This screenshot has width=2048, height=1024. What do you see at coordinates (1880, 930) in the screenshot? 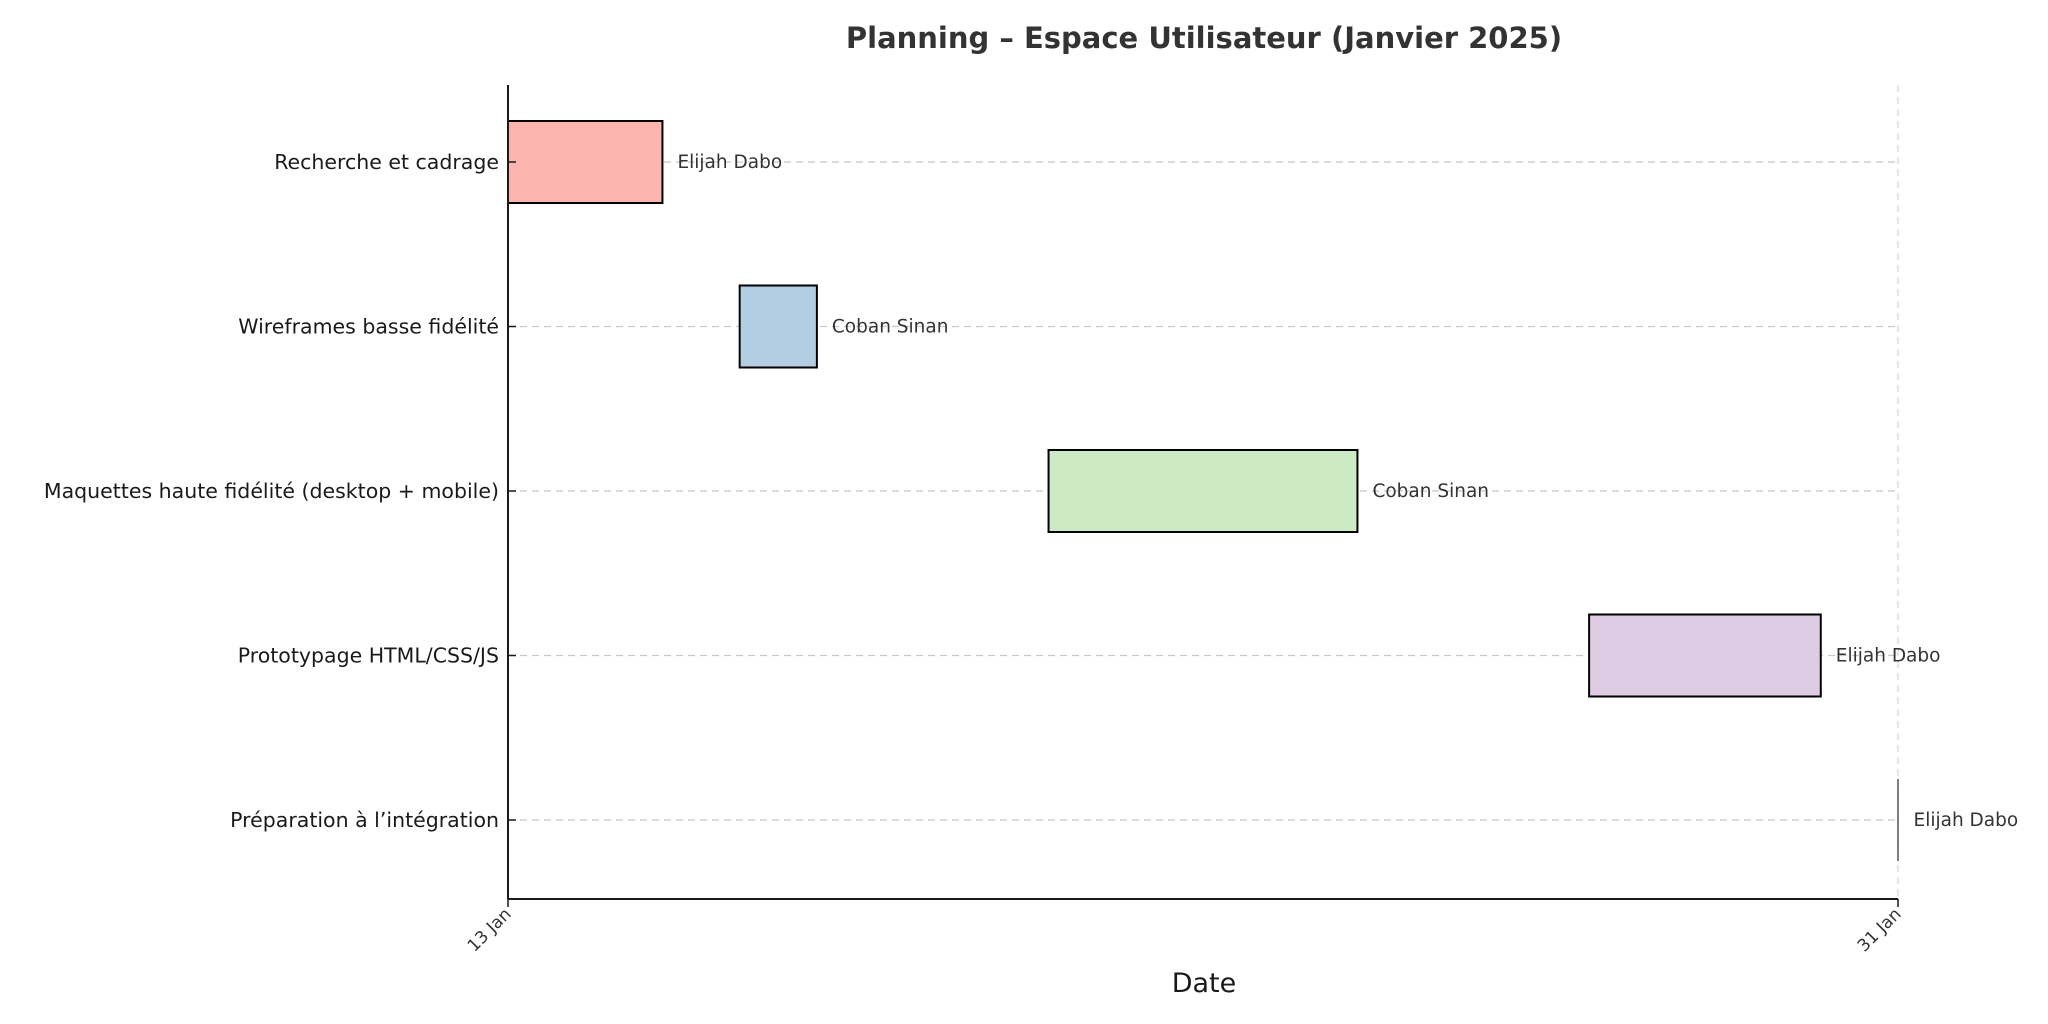
I see `x-tick-label: 31 Jan` at bounding box center [1880, 930].